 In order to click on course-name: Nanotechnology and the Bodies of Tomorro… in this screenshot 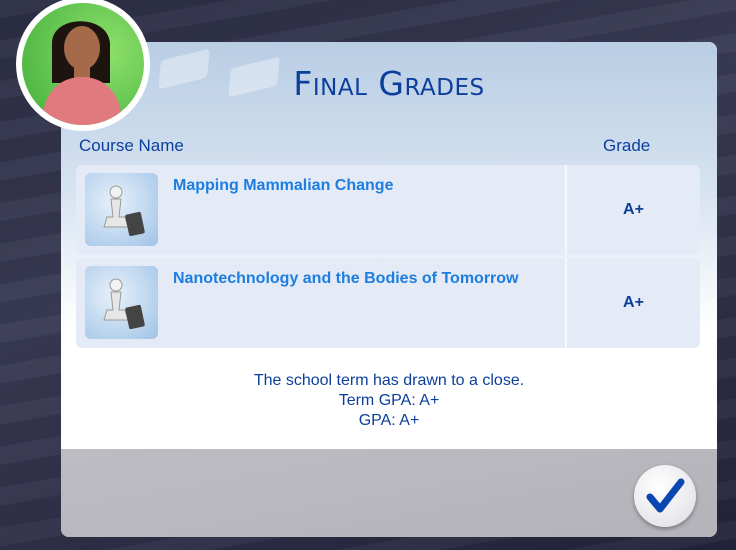, I will do `click(346, 278)`.